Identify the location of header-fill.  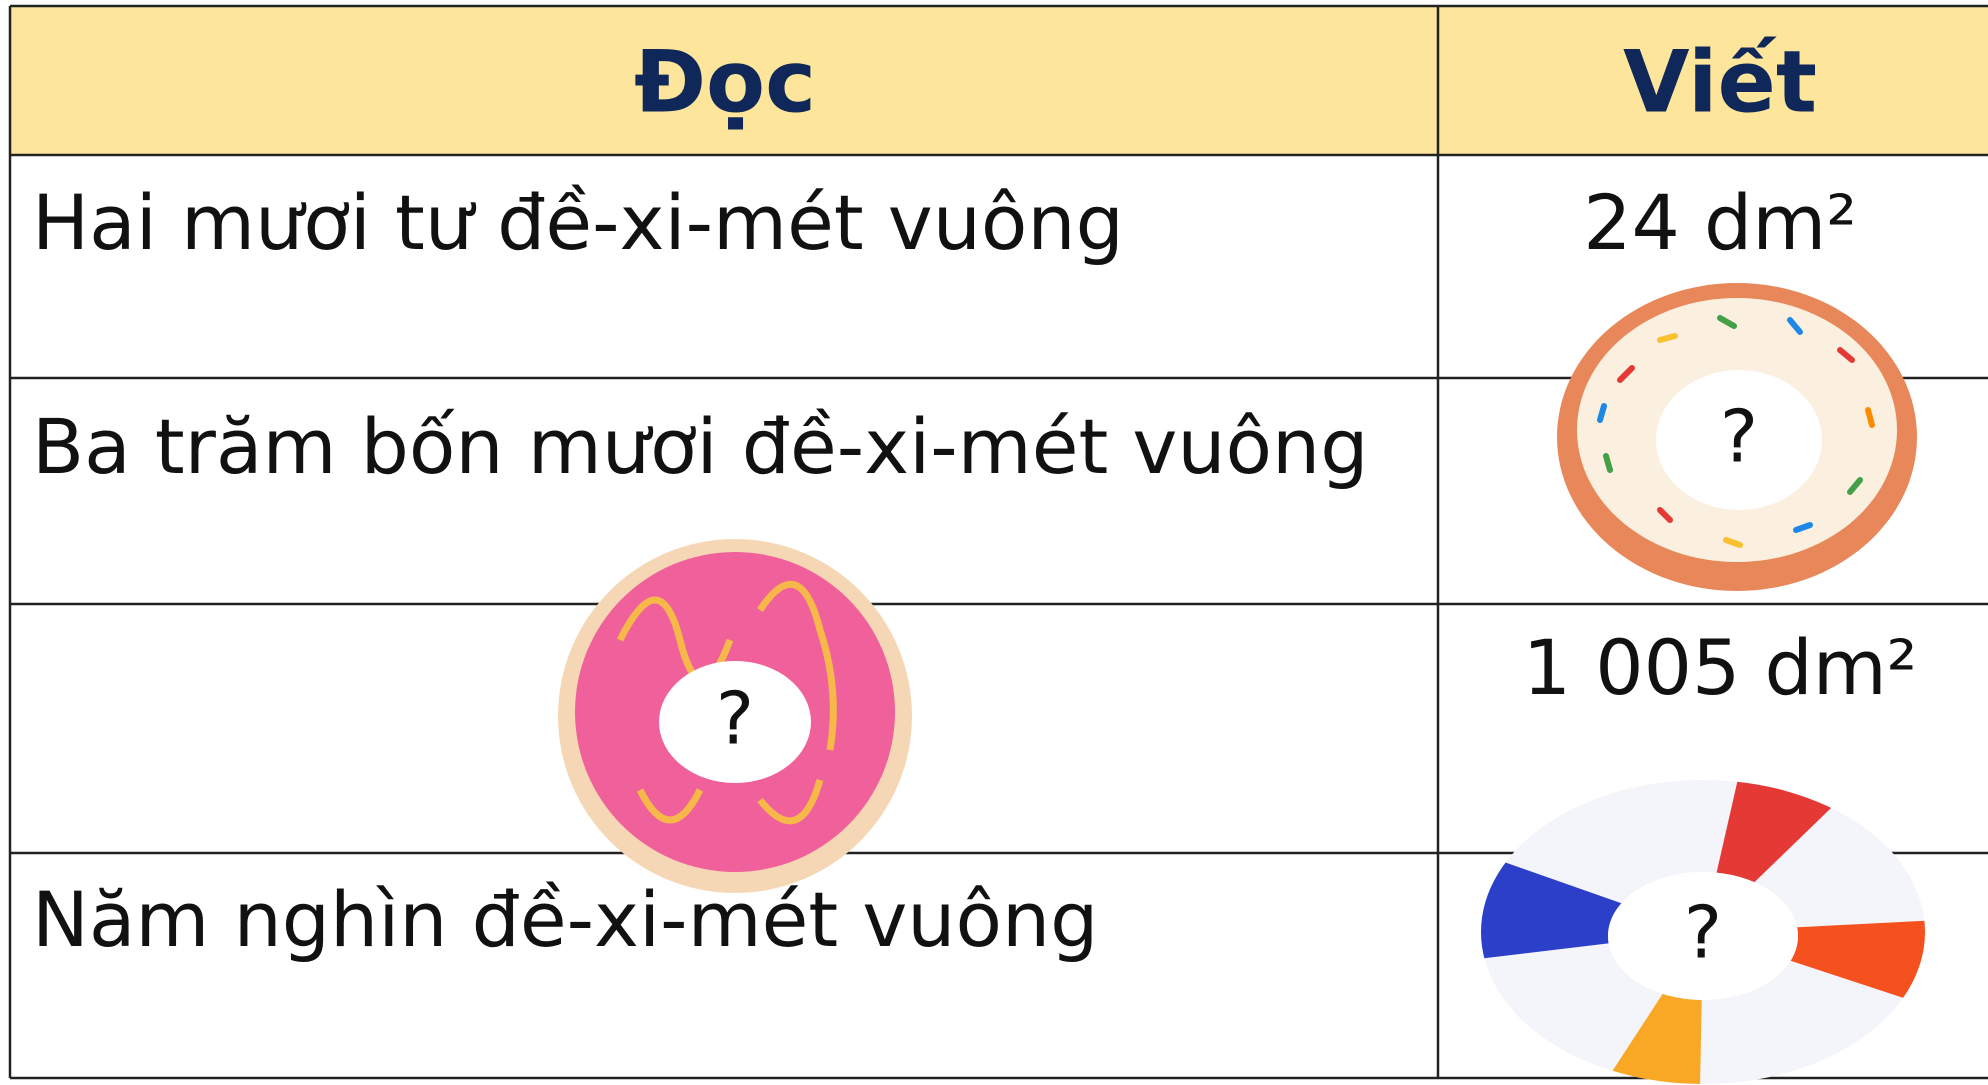
(999, 80).